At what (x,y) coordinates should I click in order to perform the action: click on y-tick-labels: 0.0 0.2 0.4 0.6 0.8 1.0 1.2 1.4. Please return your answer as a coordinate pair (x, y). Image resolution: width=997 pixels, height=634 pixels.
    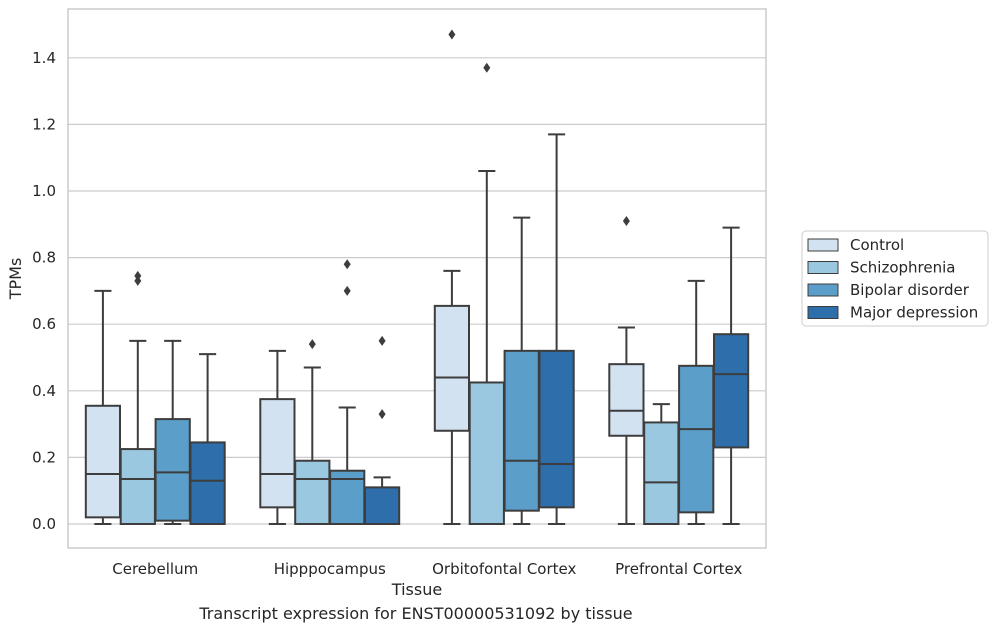
    Looking at the image, I should click on (44, 291).